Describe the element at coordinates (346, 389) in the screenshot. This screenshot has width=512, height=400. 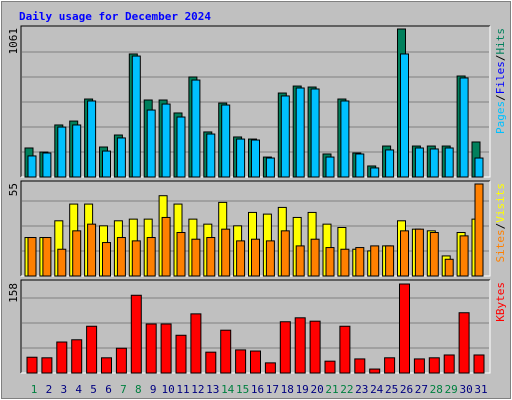
I see `x-tick-label: 22` at that location.